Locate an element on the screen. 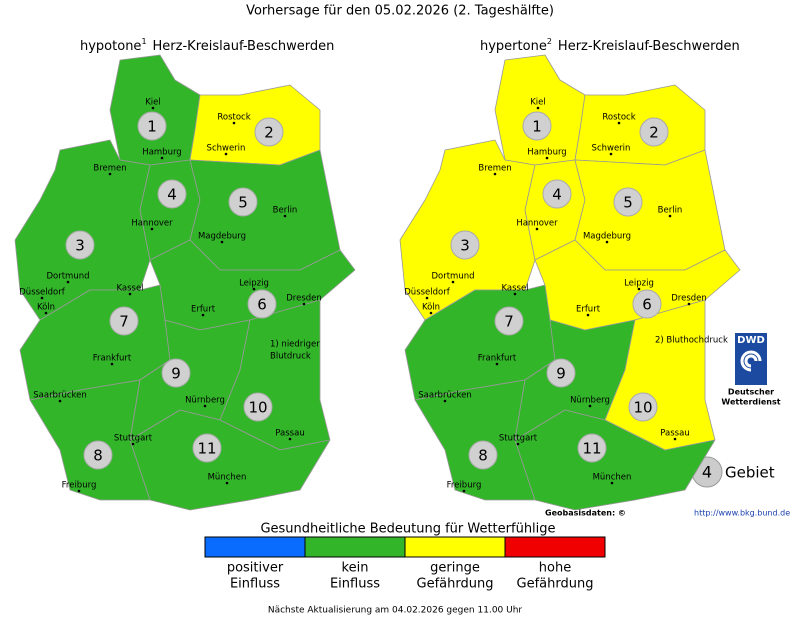 The image size is (800, 620). footnote: Blutdruck is located at coordinates (290, 357).